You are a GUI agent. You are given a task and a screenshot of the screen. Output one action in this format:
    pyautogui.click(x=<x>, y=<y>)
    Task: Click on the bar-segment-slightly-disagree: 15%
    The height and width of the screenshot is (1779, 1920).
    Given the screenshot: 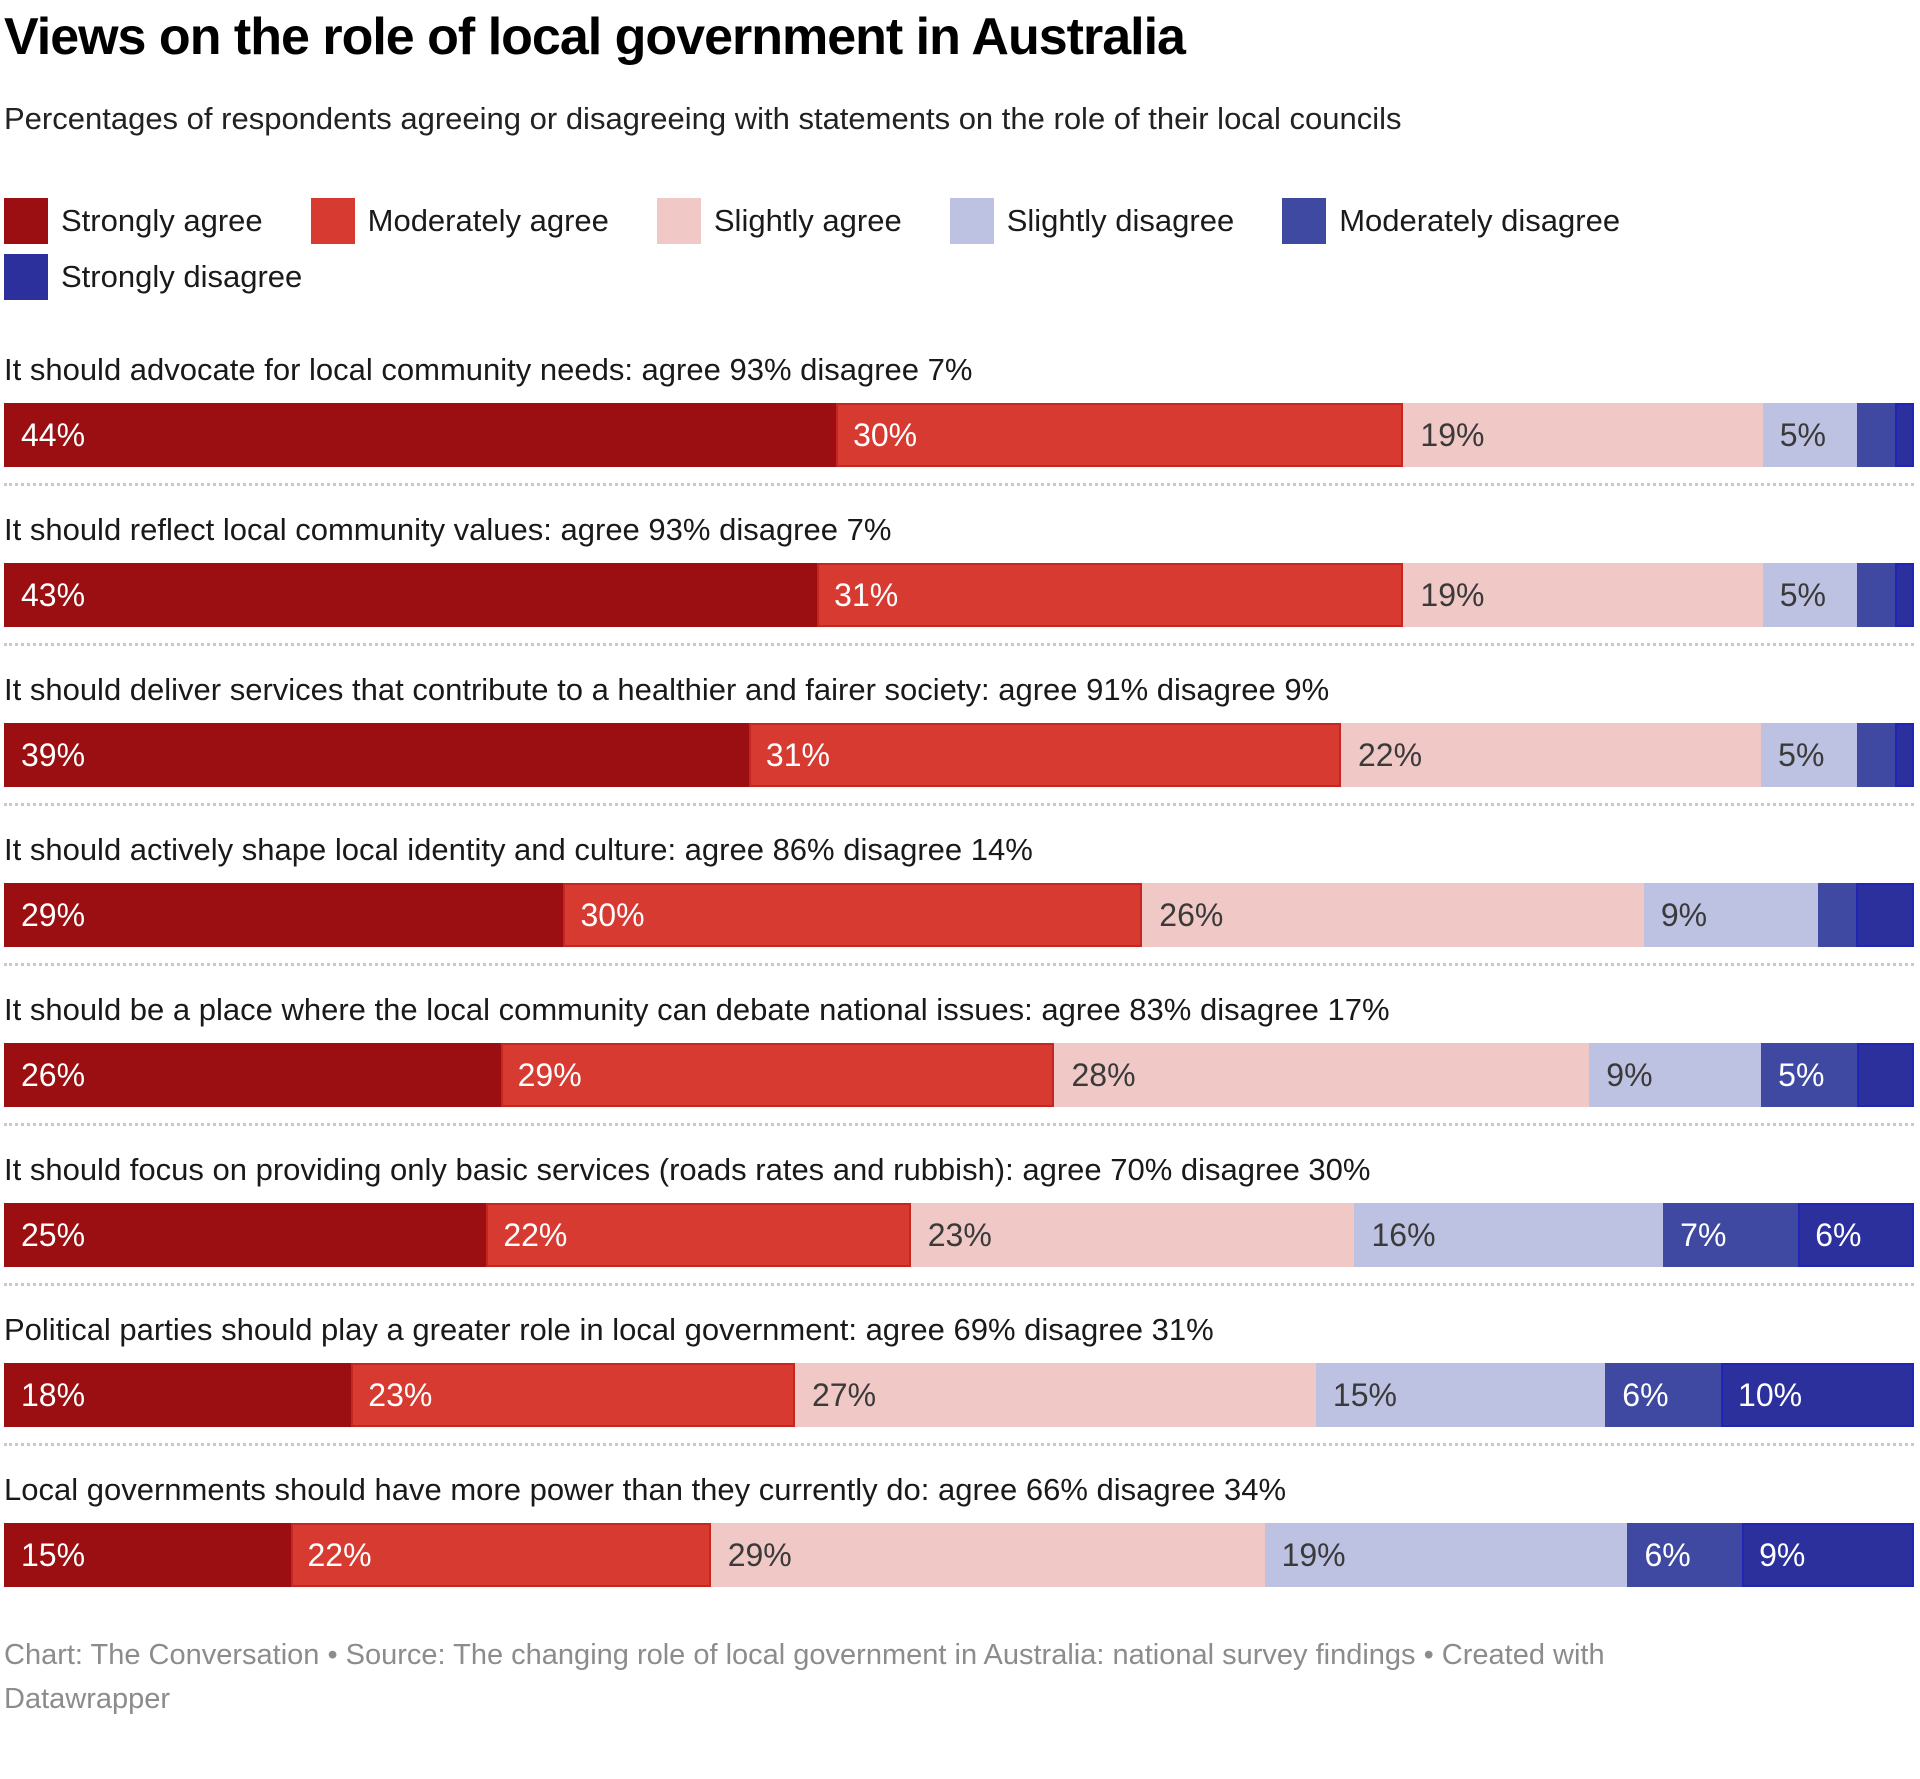 What is the action you would take?
    pyautogui.click(x=1460, y=1395)
    